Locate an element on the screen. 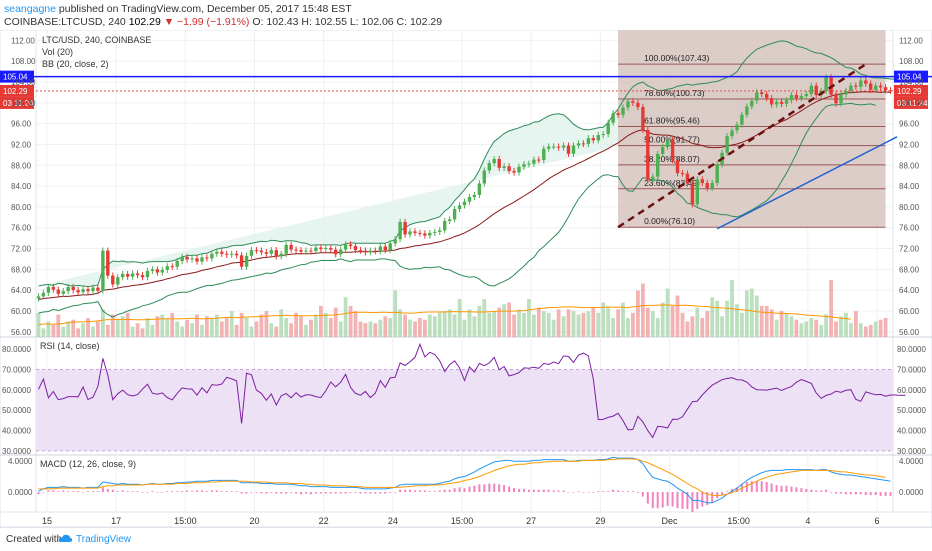 This screenshot has width=932, height=551. author-link: seangagne is located at coordinates (30, 9).